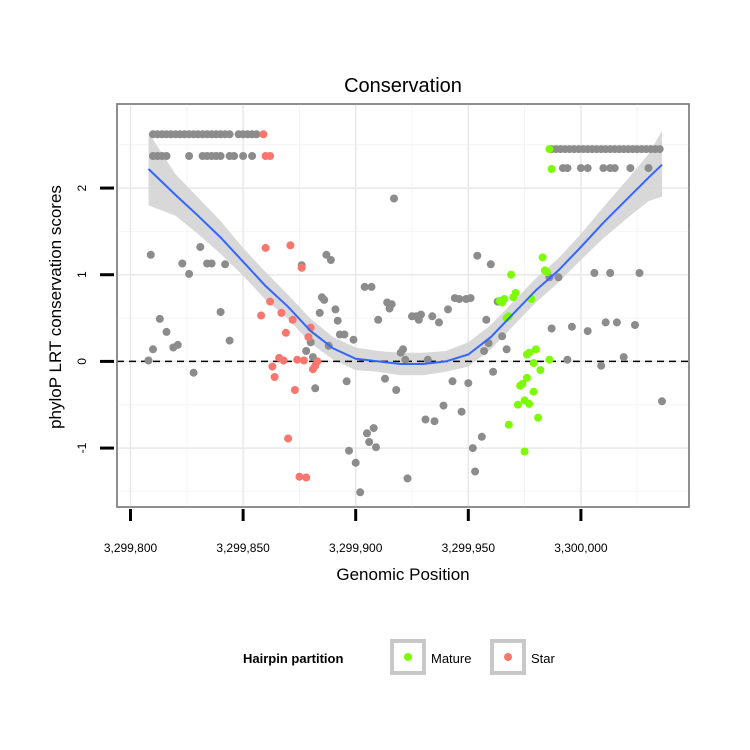 The image size is (750, 750). Describe the element at coordinates (523, 657) in the screenshot. I see `legend-entry-star: Star` at that location.